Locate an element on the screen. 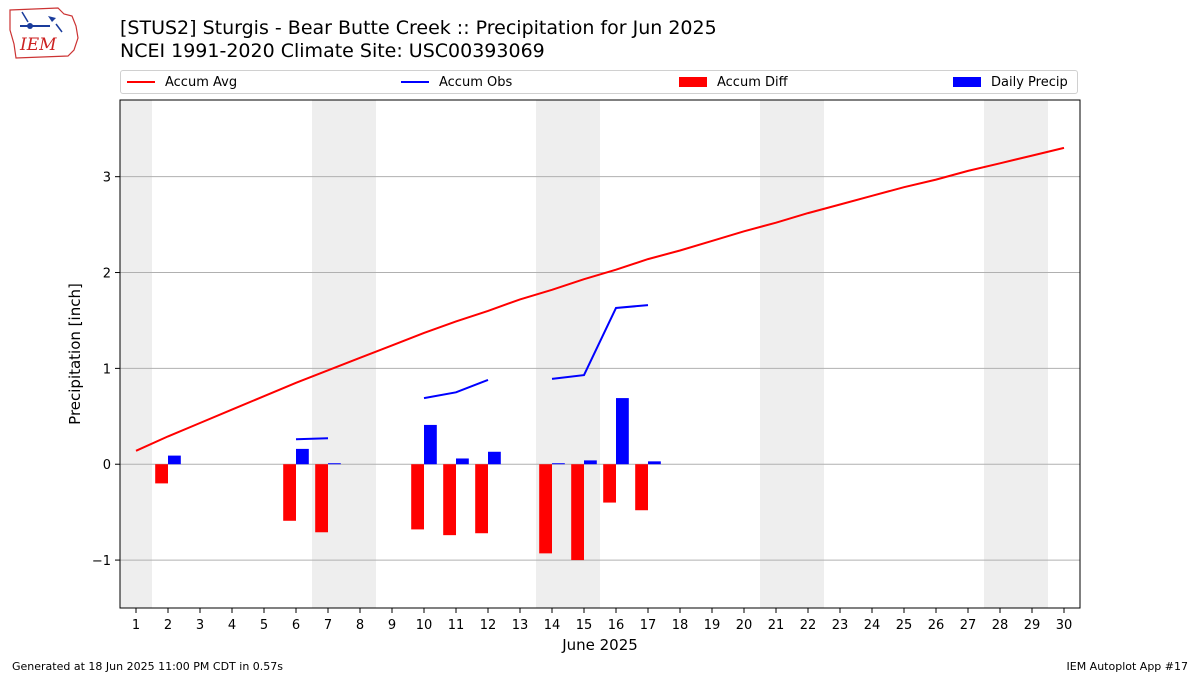  y-tick-label: 0 is located at coordinates (107, 465).